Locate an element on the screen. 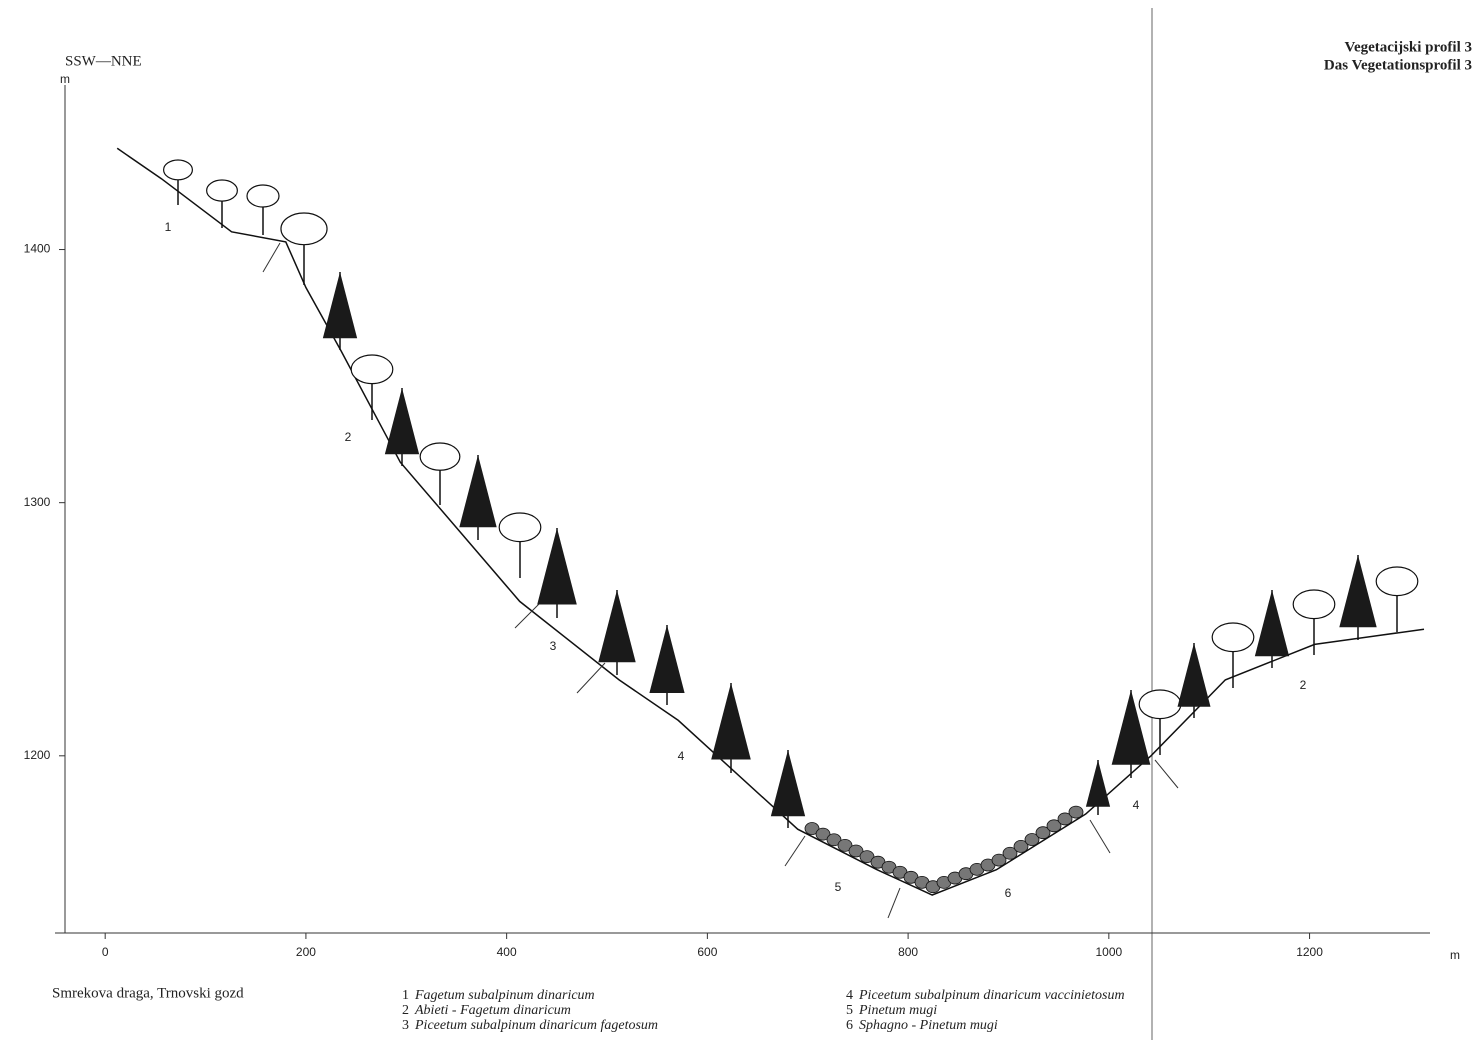  caption: Smrekova draga, Trnovski gozd is located at coordinates (148, 993).